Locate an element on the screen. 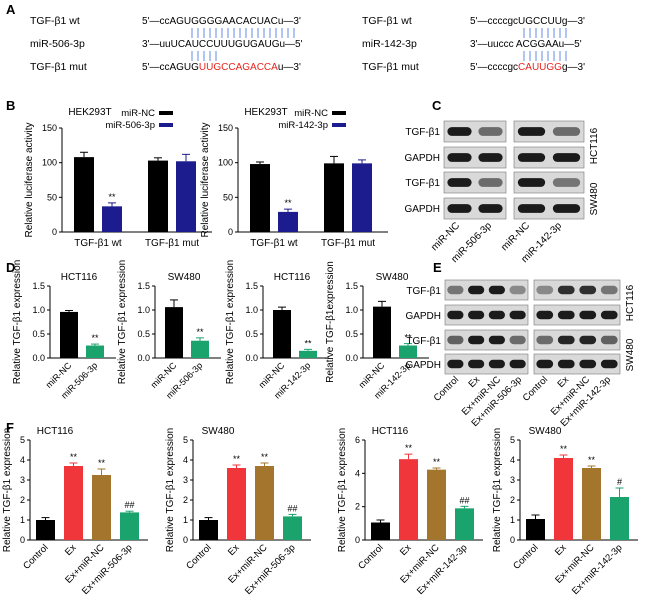  y-tick-label: 1.0 is located at coordinates (251, 310).